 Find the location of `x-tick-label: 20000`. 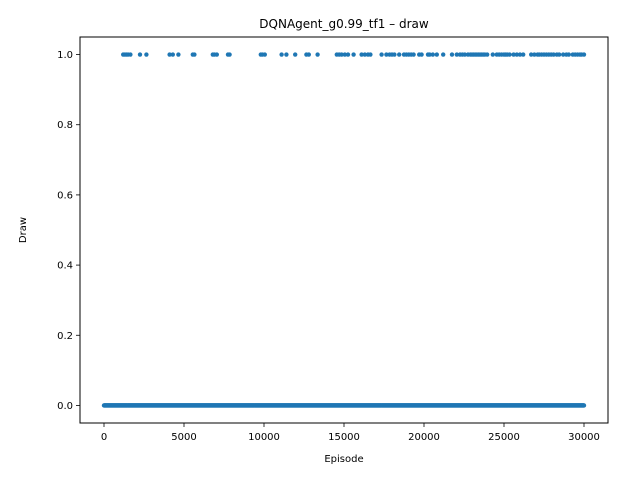

x-tick-label: 20000 is located at coordinates (424, 437).